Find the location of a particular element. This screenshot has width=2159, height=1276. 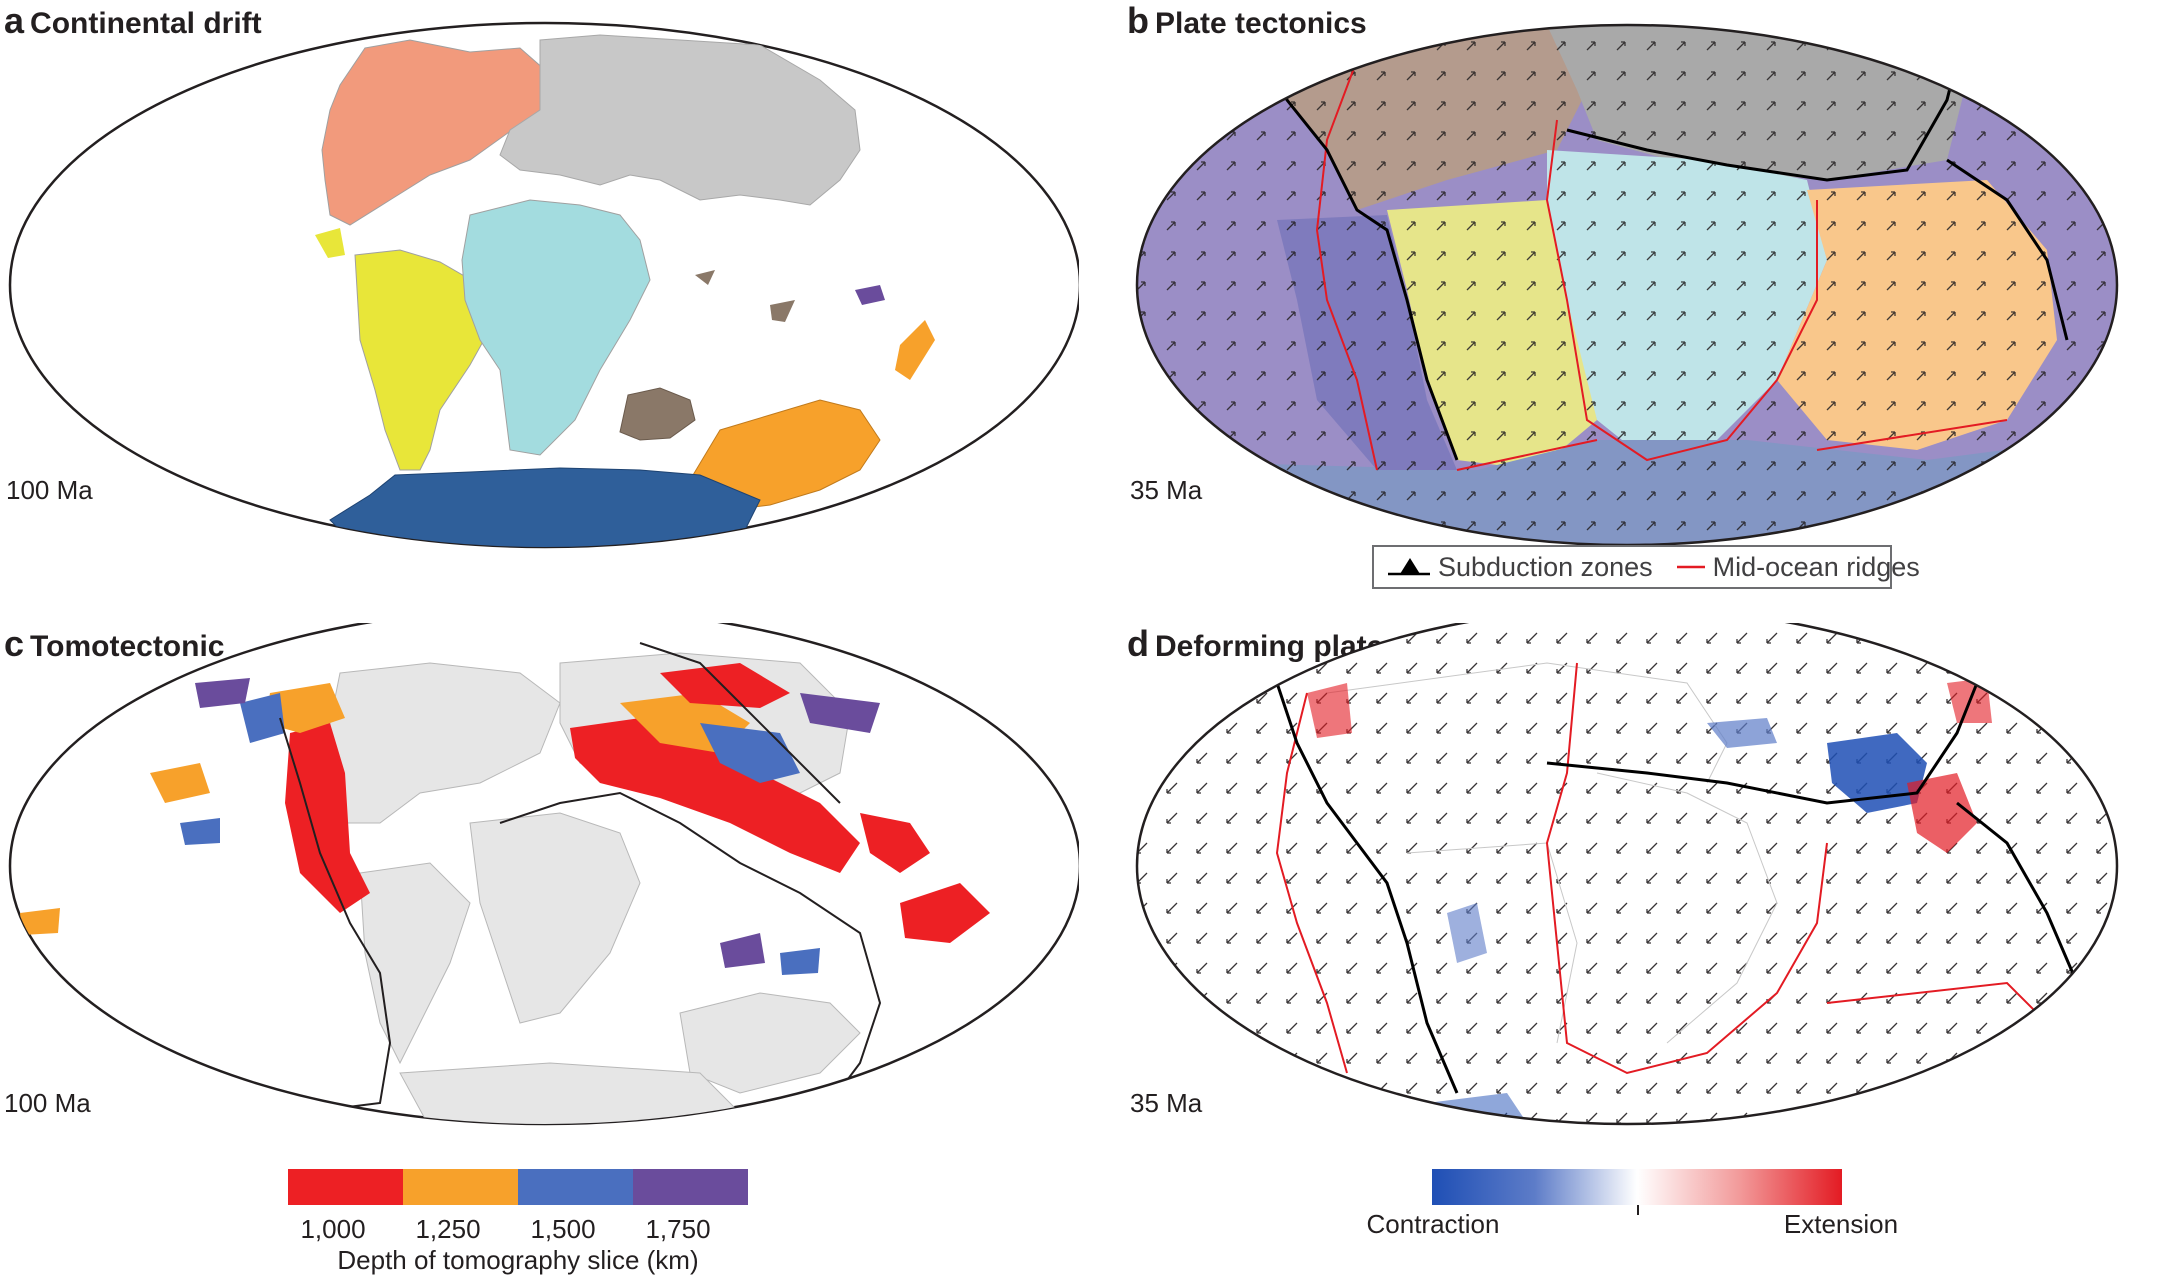

central-america-islet is located at coordinates (330, 243).